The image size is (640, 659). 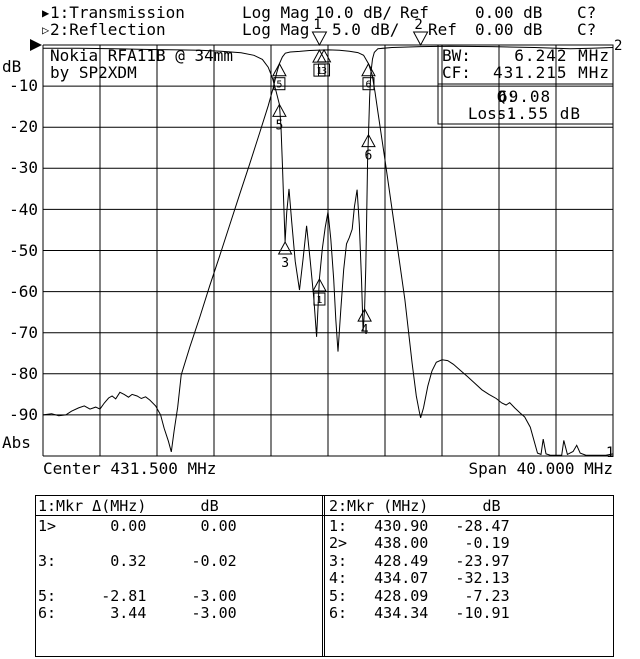 What do you see at coordinates (419, 543) in the screenshot?
I see `marker-row: 2> 438.00 -0.19` at bounding box center [419, 543].